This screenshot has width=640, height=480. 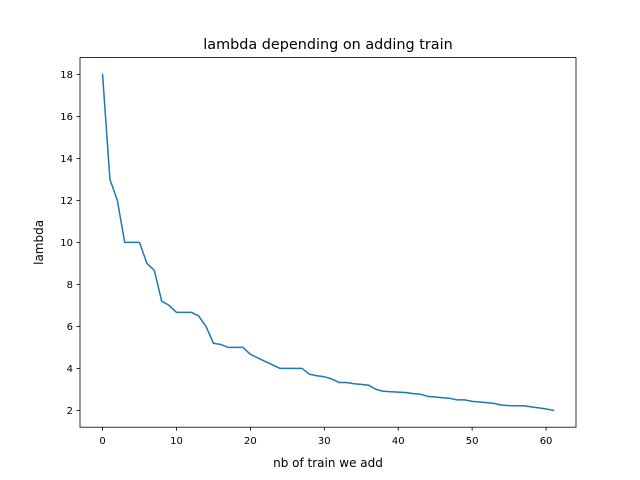 What do you see at coordinates (70, 369) in the screenshot?
I see `y-tick-label: 4` at bounding box center [70, 369].